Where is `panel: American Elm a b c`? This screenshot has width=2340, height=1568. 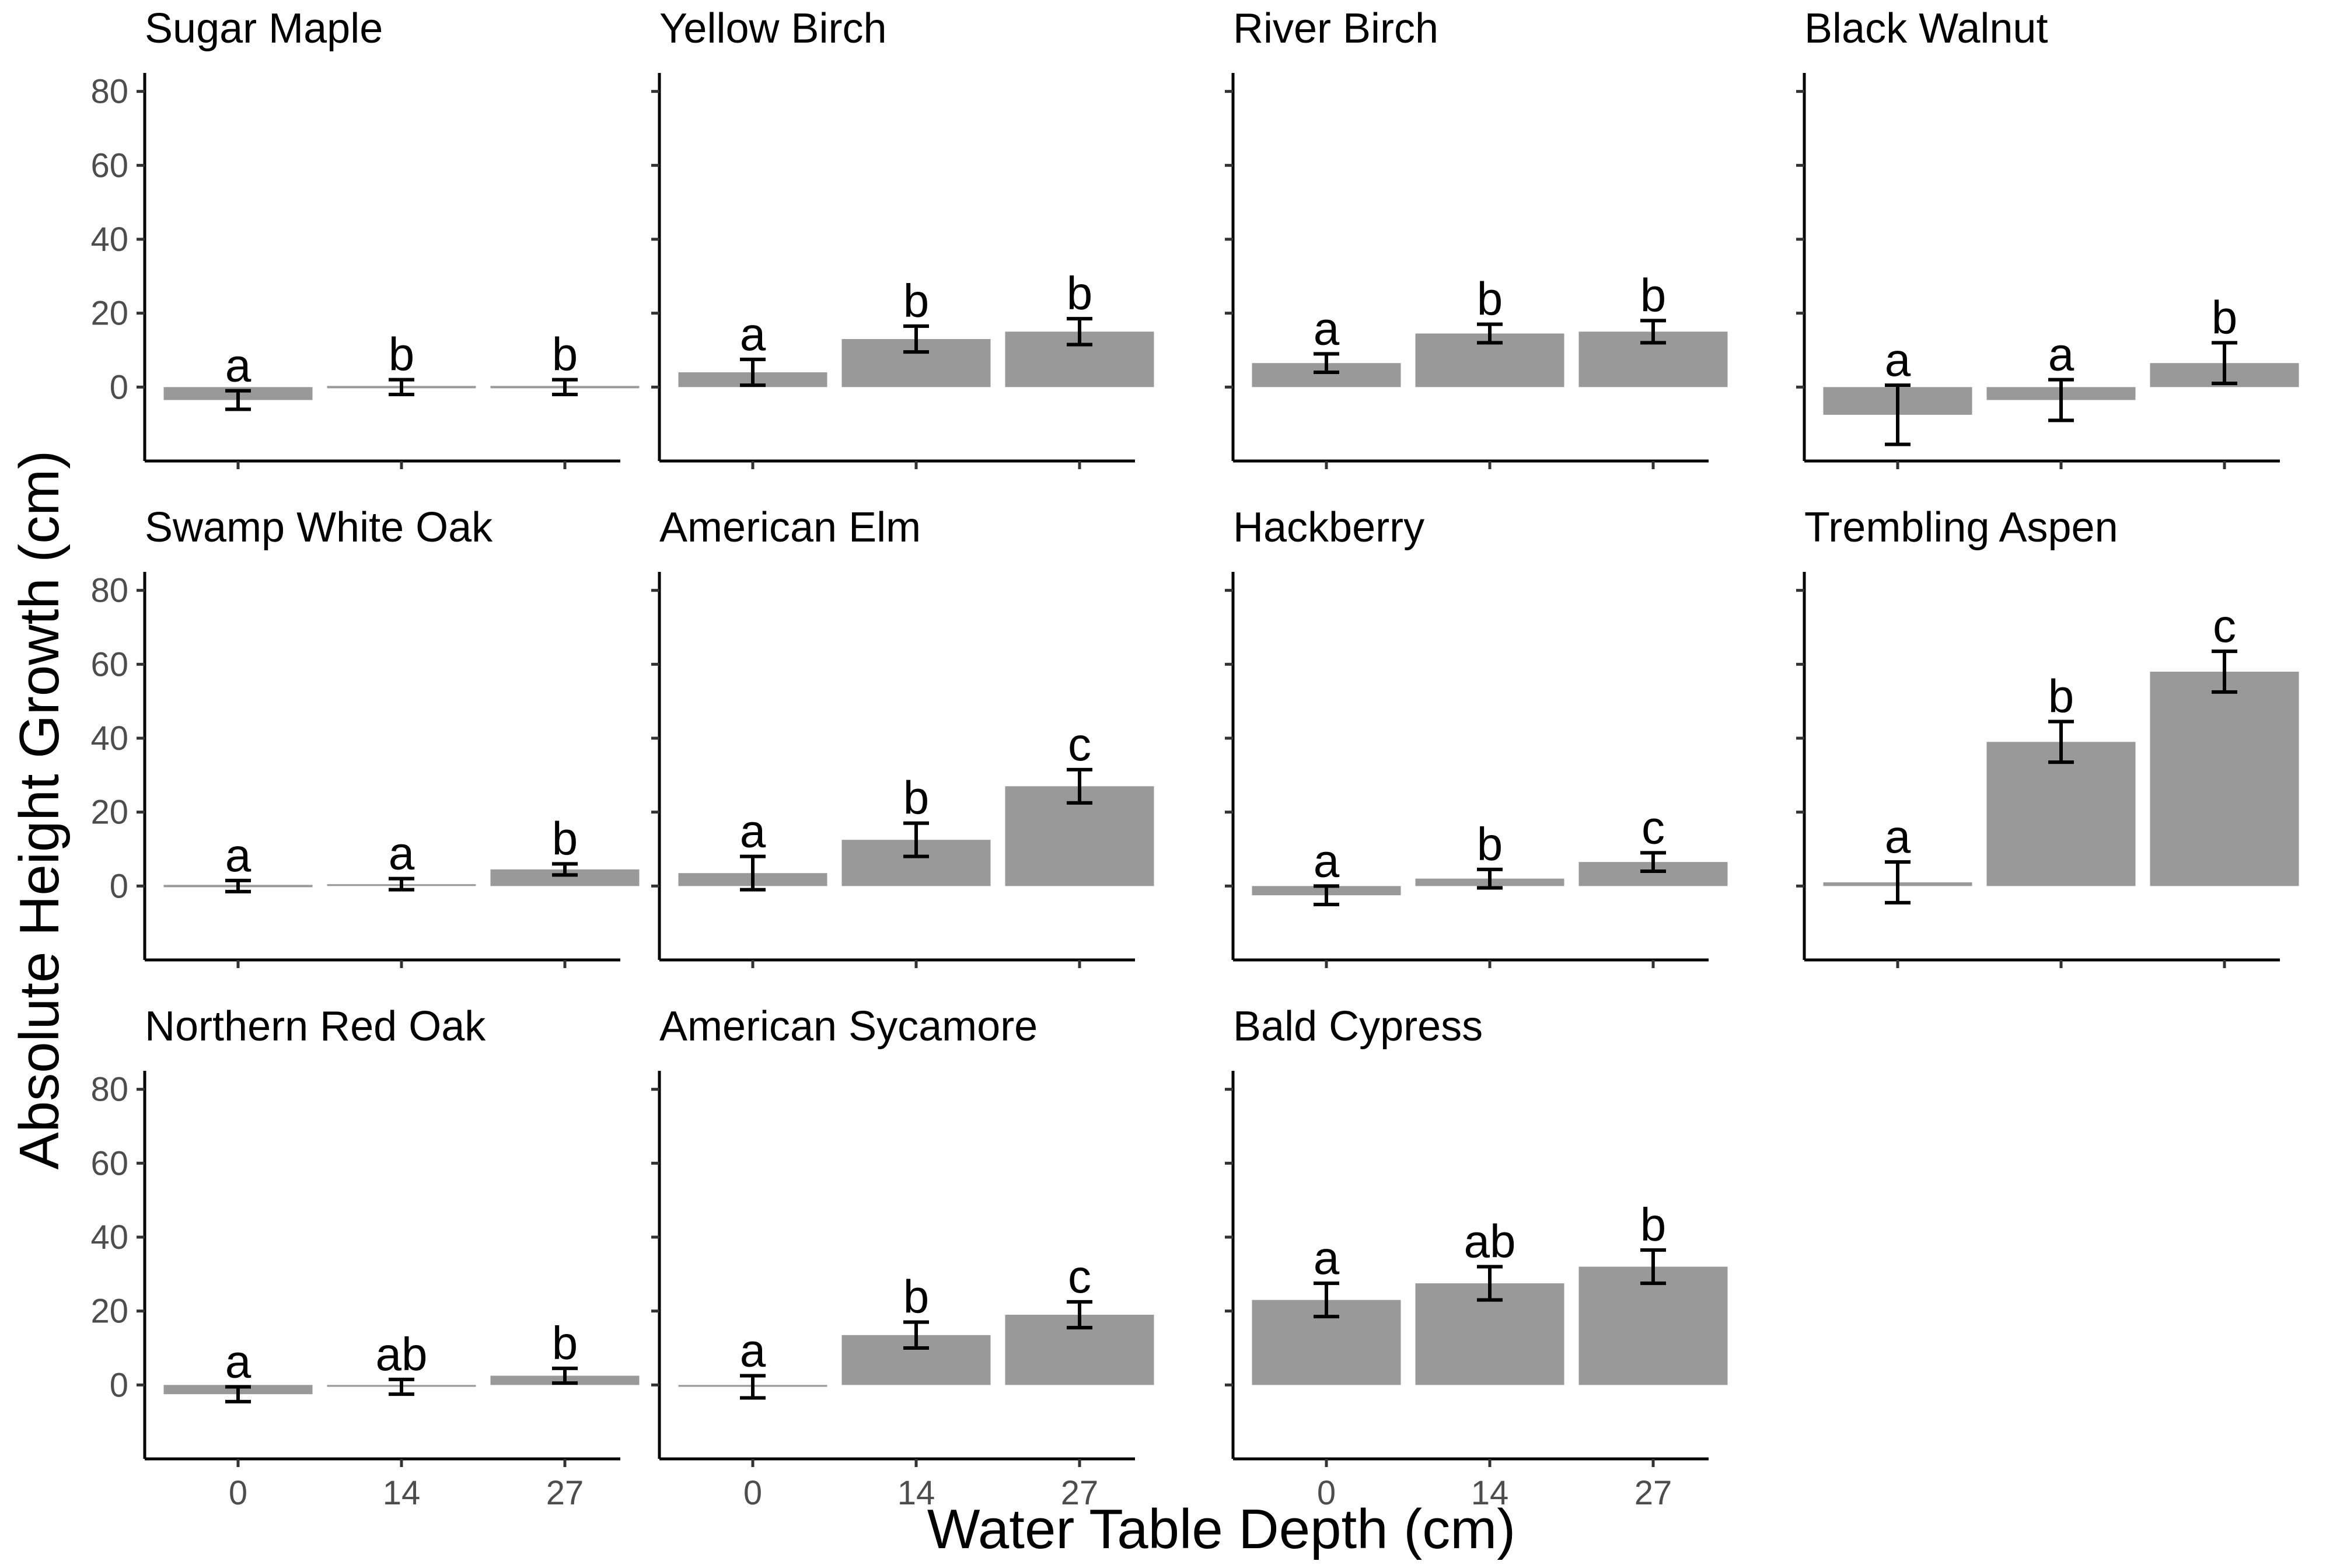
panel: American Elm a b c is located at coordinates (902, 736).